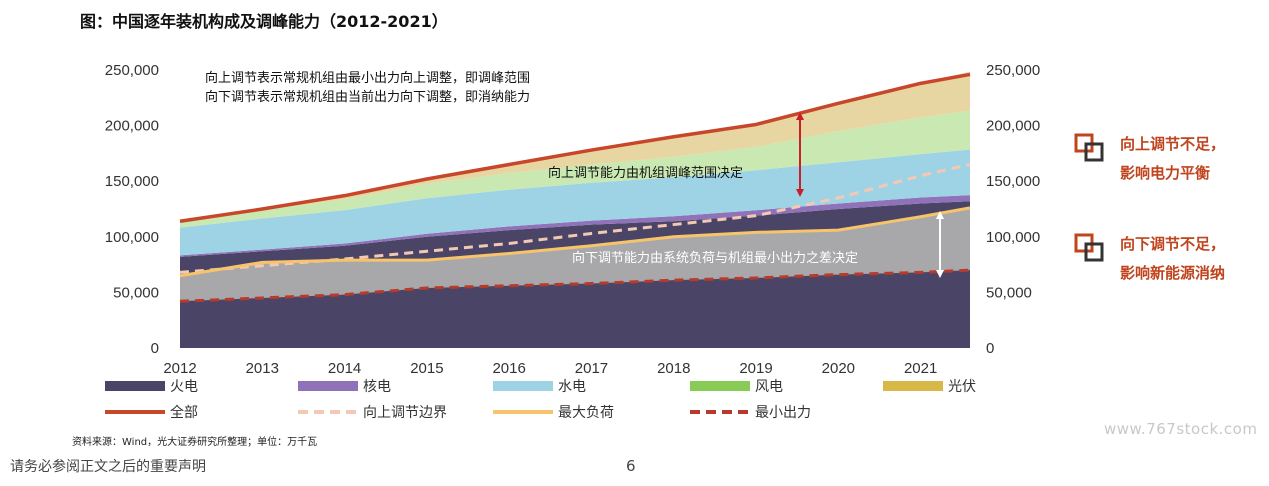 This screenshot has height=486, width=1269. I want to click on x-tick: 2021, so click(920, 368).